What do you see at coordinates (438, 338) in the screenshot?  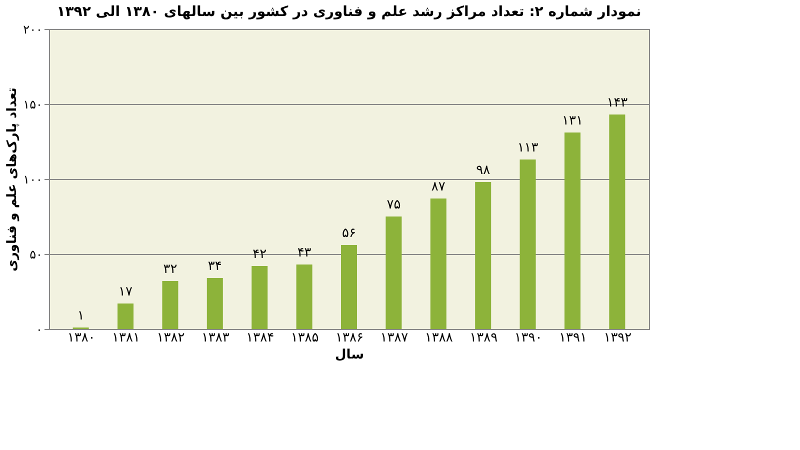 I see `x-tick-label: ۱۳۸۸` at bounding box center [438, 338].